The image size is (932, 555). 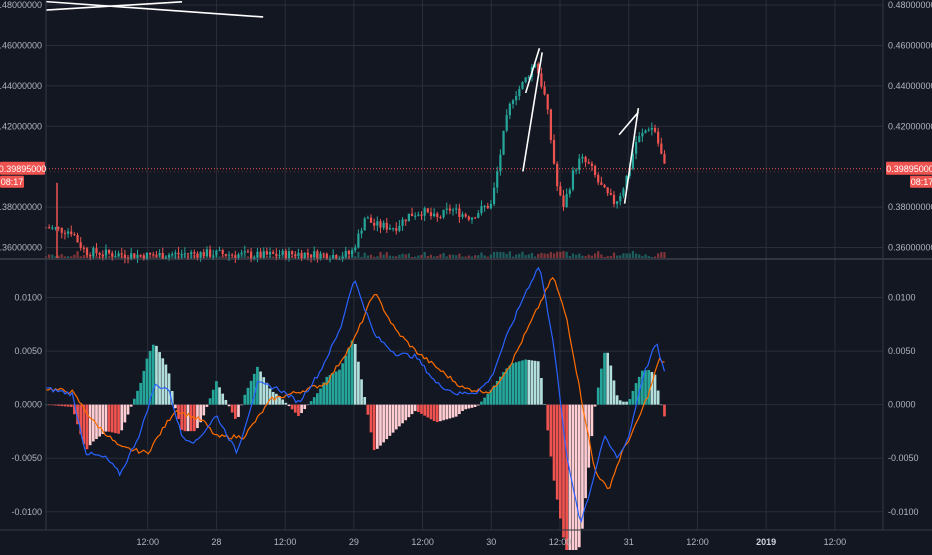 What do you see at coordinates (910, 86) in the screenshot?
I see `price-tick-right: 0.44000000` at bounding box center [910, 86].